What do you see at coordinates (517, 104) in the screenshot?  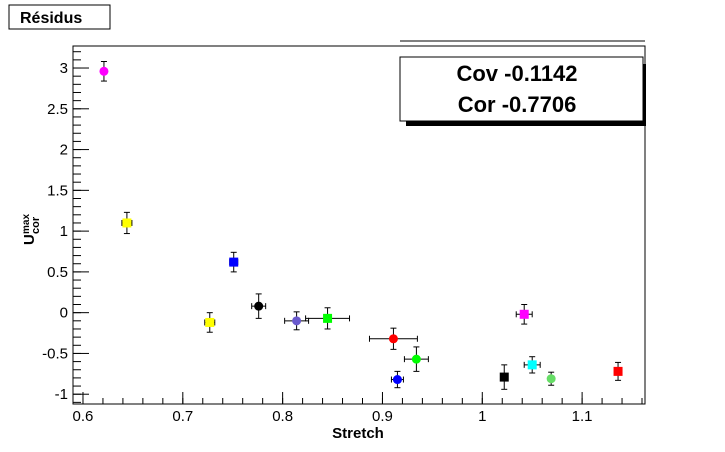 I see `stats-cor: Cor -0.7706` at bounding box center [517, 104].